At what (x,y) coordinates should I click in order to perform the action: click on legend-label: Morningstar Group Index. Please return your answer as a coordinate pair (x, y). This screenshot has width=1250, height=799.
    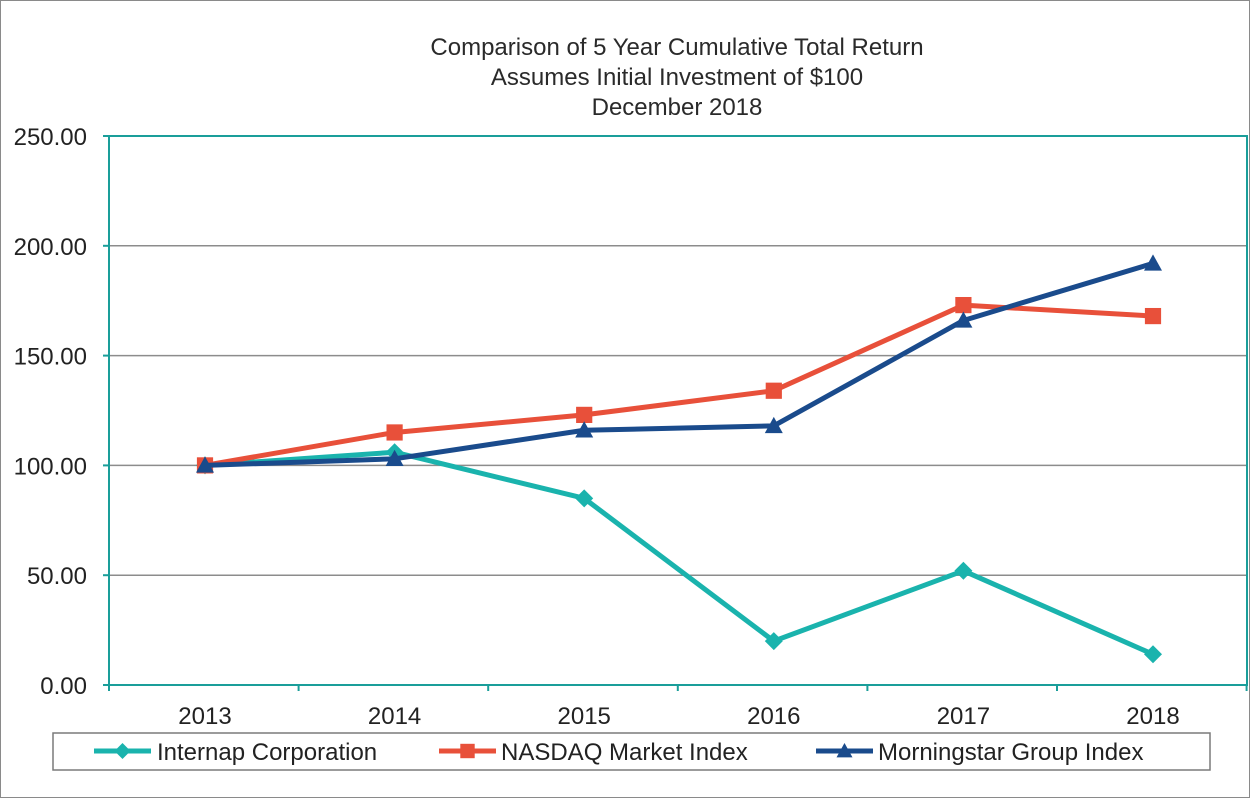
    Looking at the image, I should click on (1010, 752).